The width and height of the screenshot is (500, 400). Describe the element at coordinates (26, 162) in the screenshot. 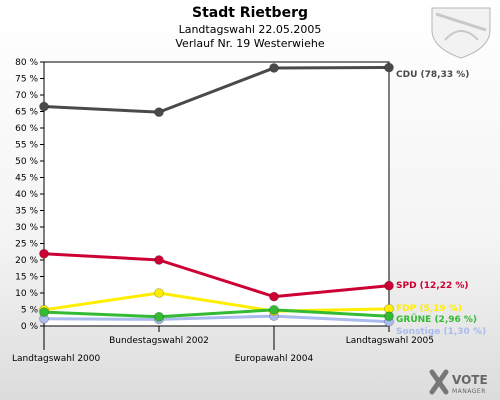

I see `y-tick-label: 50 %` at that location.